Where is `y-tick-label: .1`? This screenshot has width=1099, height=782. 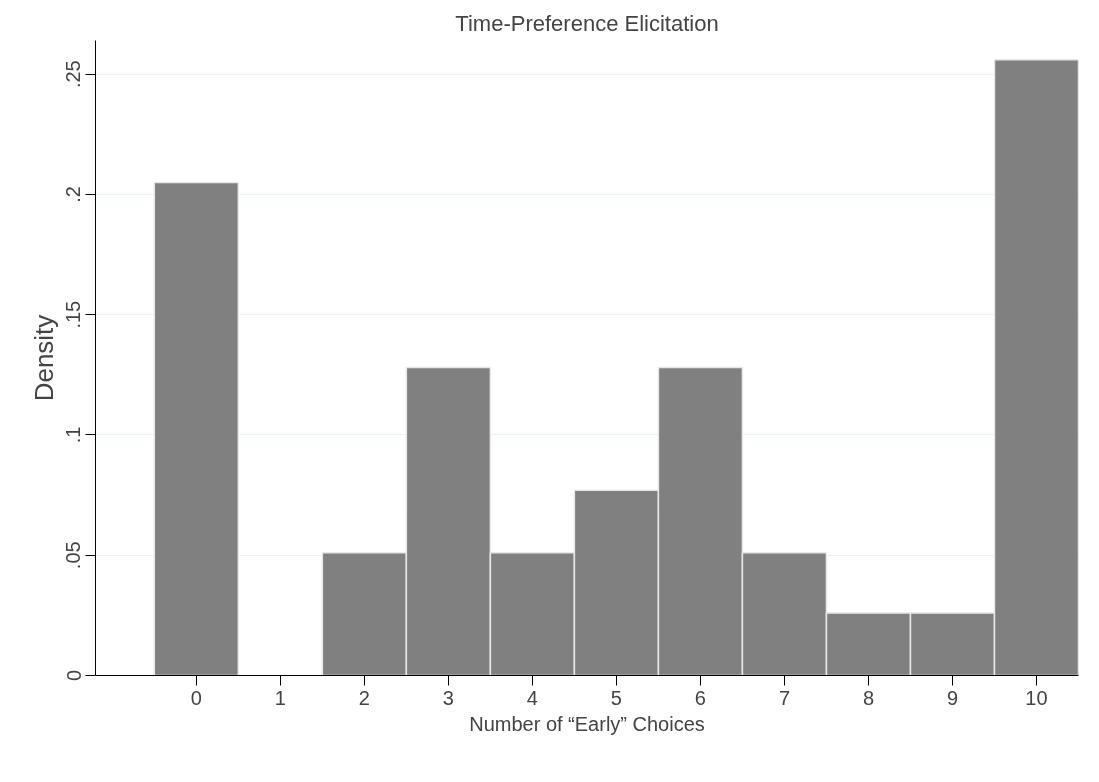
y-tick-label: .1 is located at coordinates (73, 435).